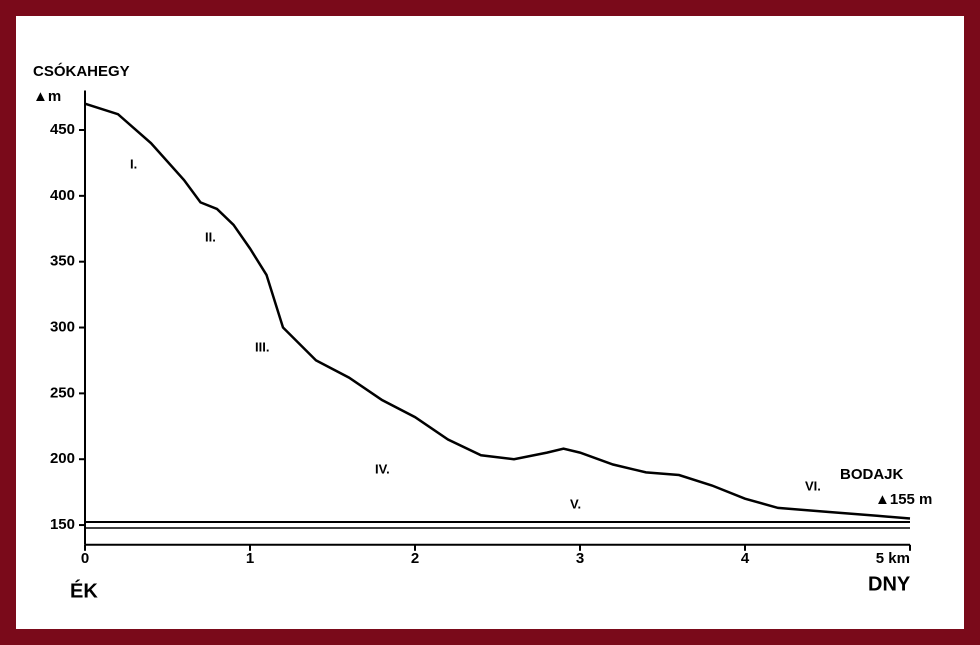 The image size is (980, 645). Describe the element at coordinates (575, 503) in the screenshot. I see `zone-label: V.` at that location.